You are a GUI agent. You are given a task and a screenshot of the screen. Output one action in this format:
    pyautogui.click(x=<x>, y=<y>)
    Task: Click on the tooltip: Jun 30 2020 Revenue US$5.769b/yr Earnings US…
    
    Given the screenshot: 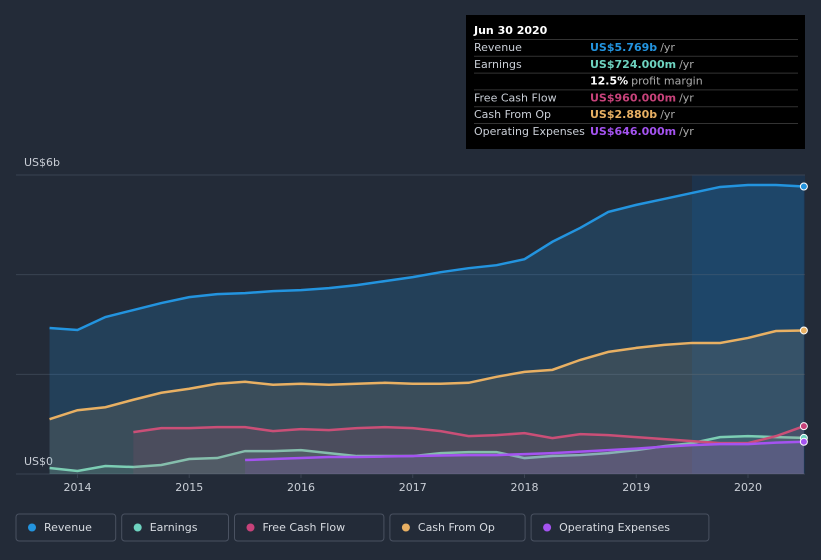 What is the action you would take?
    pyautogui.click(x=635, y=82)
    